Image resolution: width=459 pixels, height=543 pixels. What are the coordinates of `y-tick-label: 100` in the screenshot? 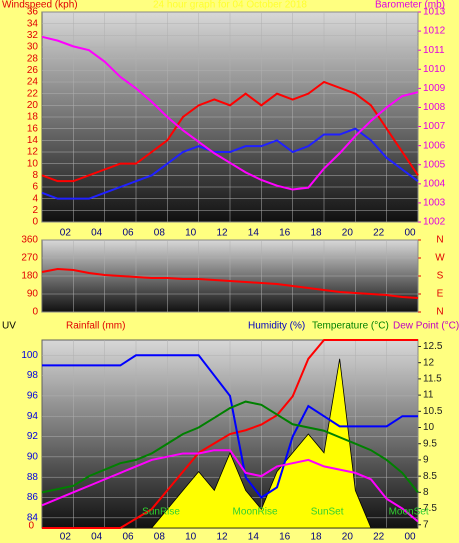 It's located at (29, 355).